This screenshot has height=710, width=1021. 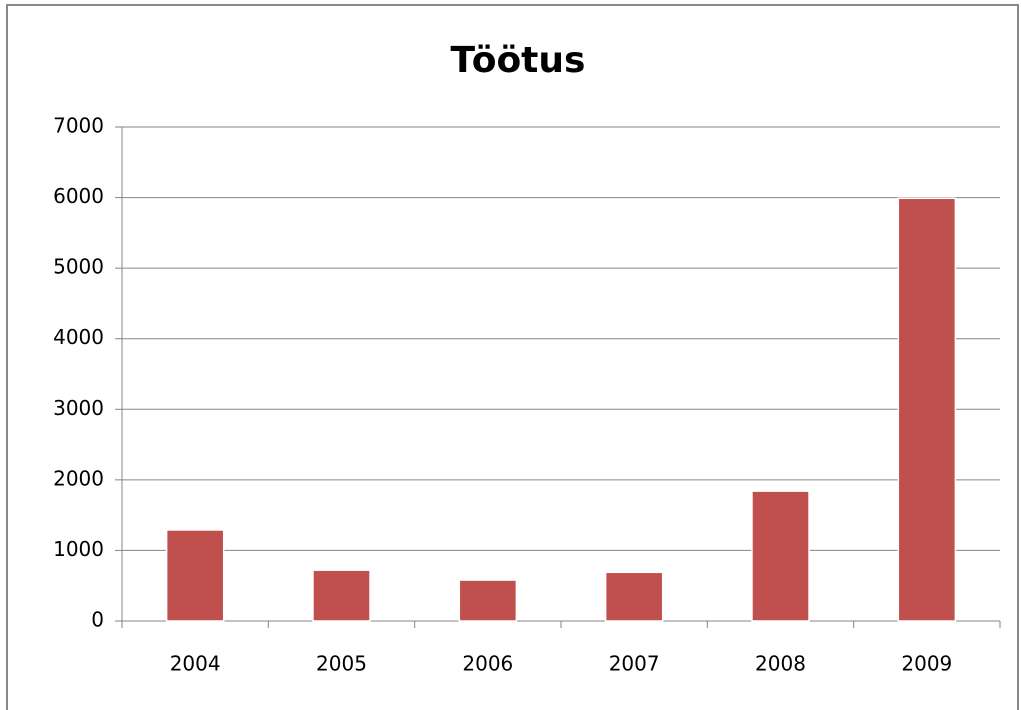 What do you see at coordinates (78, 196) in the screenshot?
I see `y-tick-label: 6000` at bounding box center [78, 196].